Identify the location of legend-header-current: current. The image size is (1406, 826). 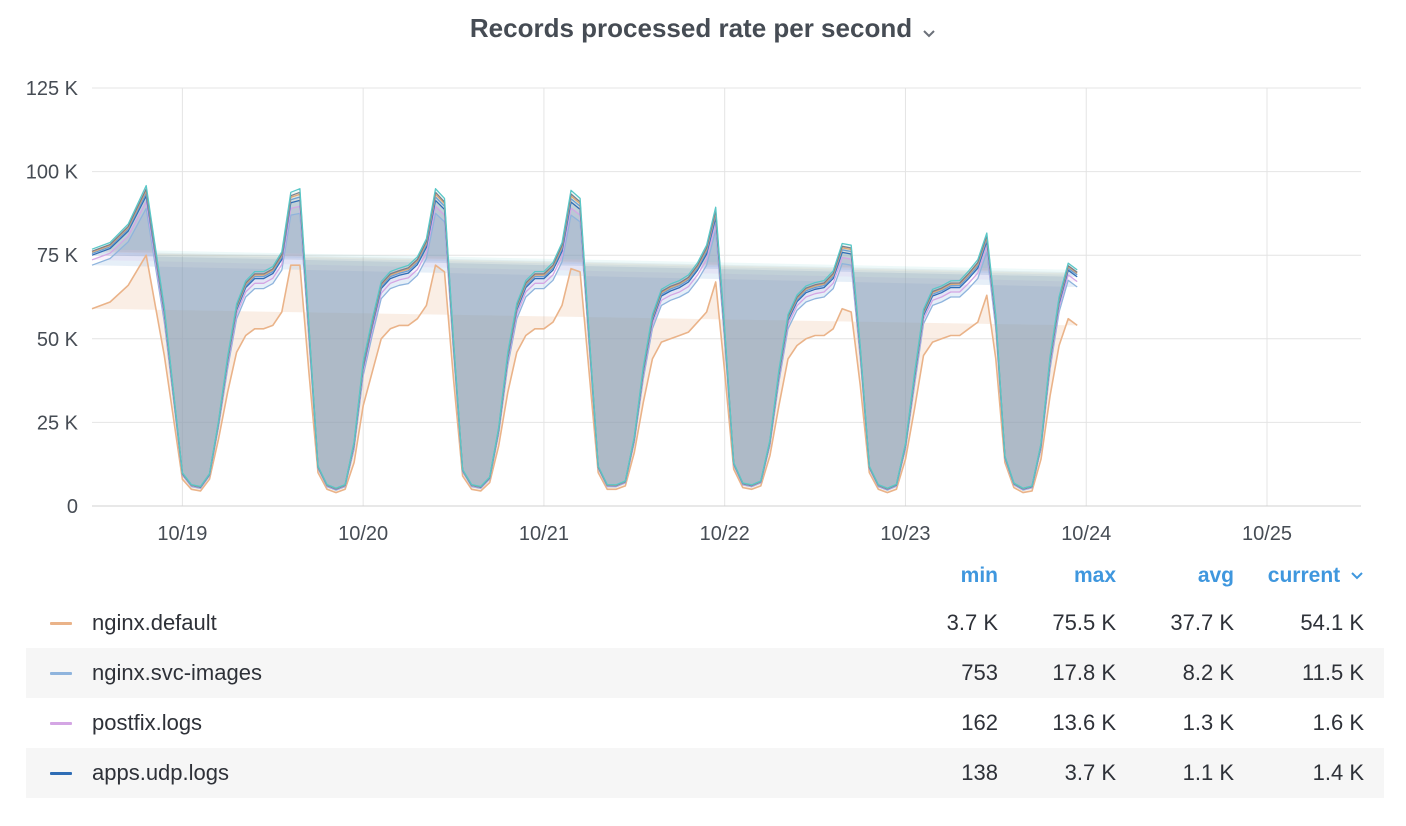
(1299, 576).